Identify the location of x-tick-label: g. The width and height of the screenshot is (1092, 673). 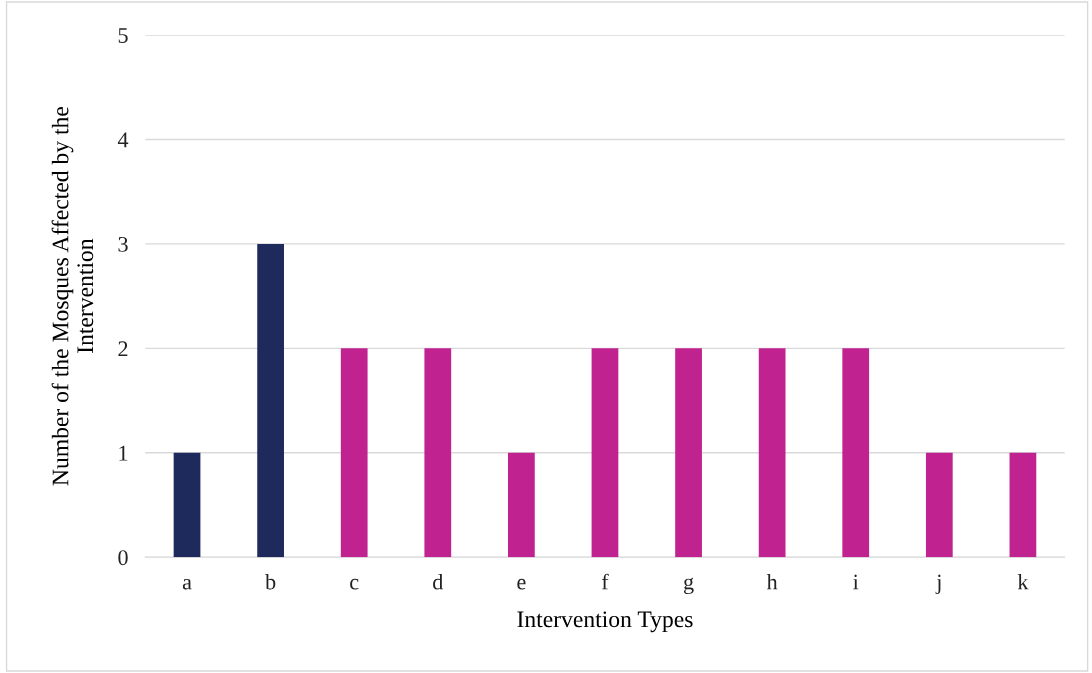
(688, 586).